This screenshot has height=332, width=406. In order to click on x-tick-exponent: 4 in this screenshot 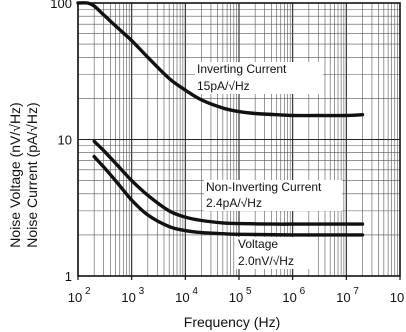, I will do `click(195, 291)`.